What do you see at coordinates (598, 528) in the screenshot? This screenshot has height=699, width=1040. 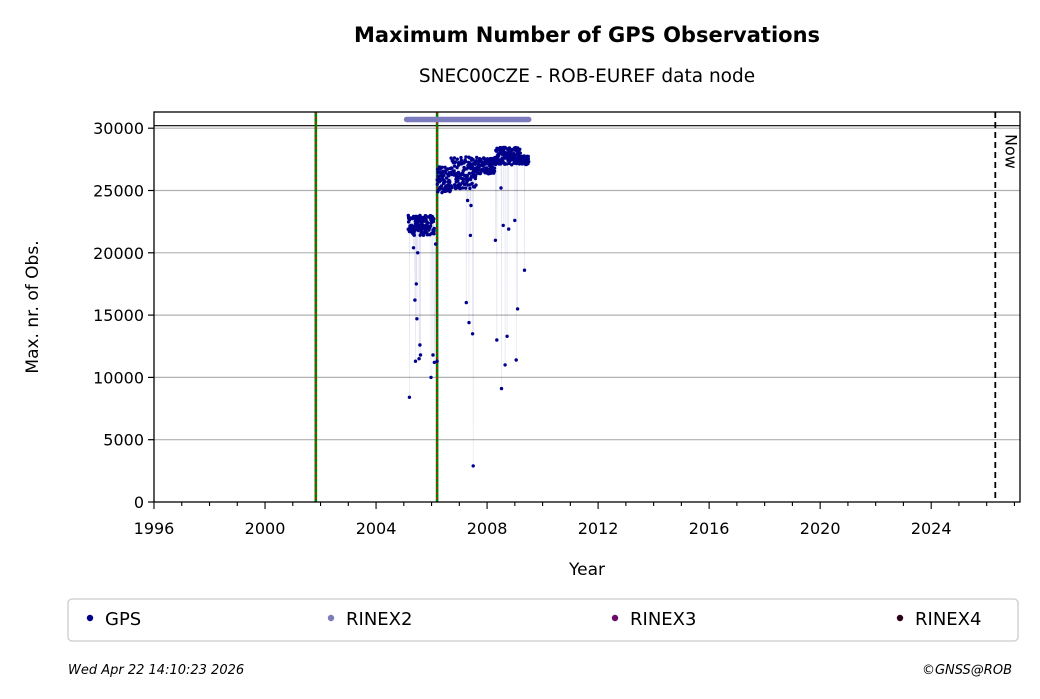 I see `x-tick-label-2012: 2012` at bounding box center [598, 528].